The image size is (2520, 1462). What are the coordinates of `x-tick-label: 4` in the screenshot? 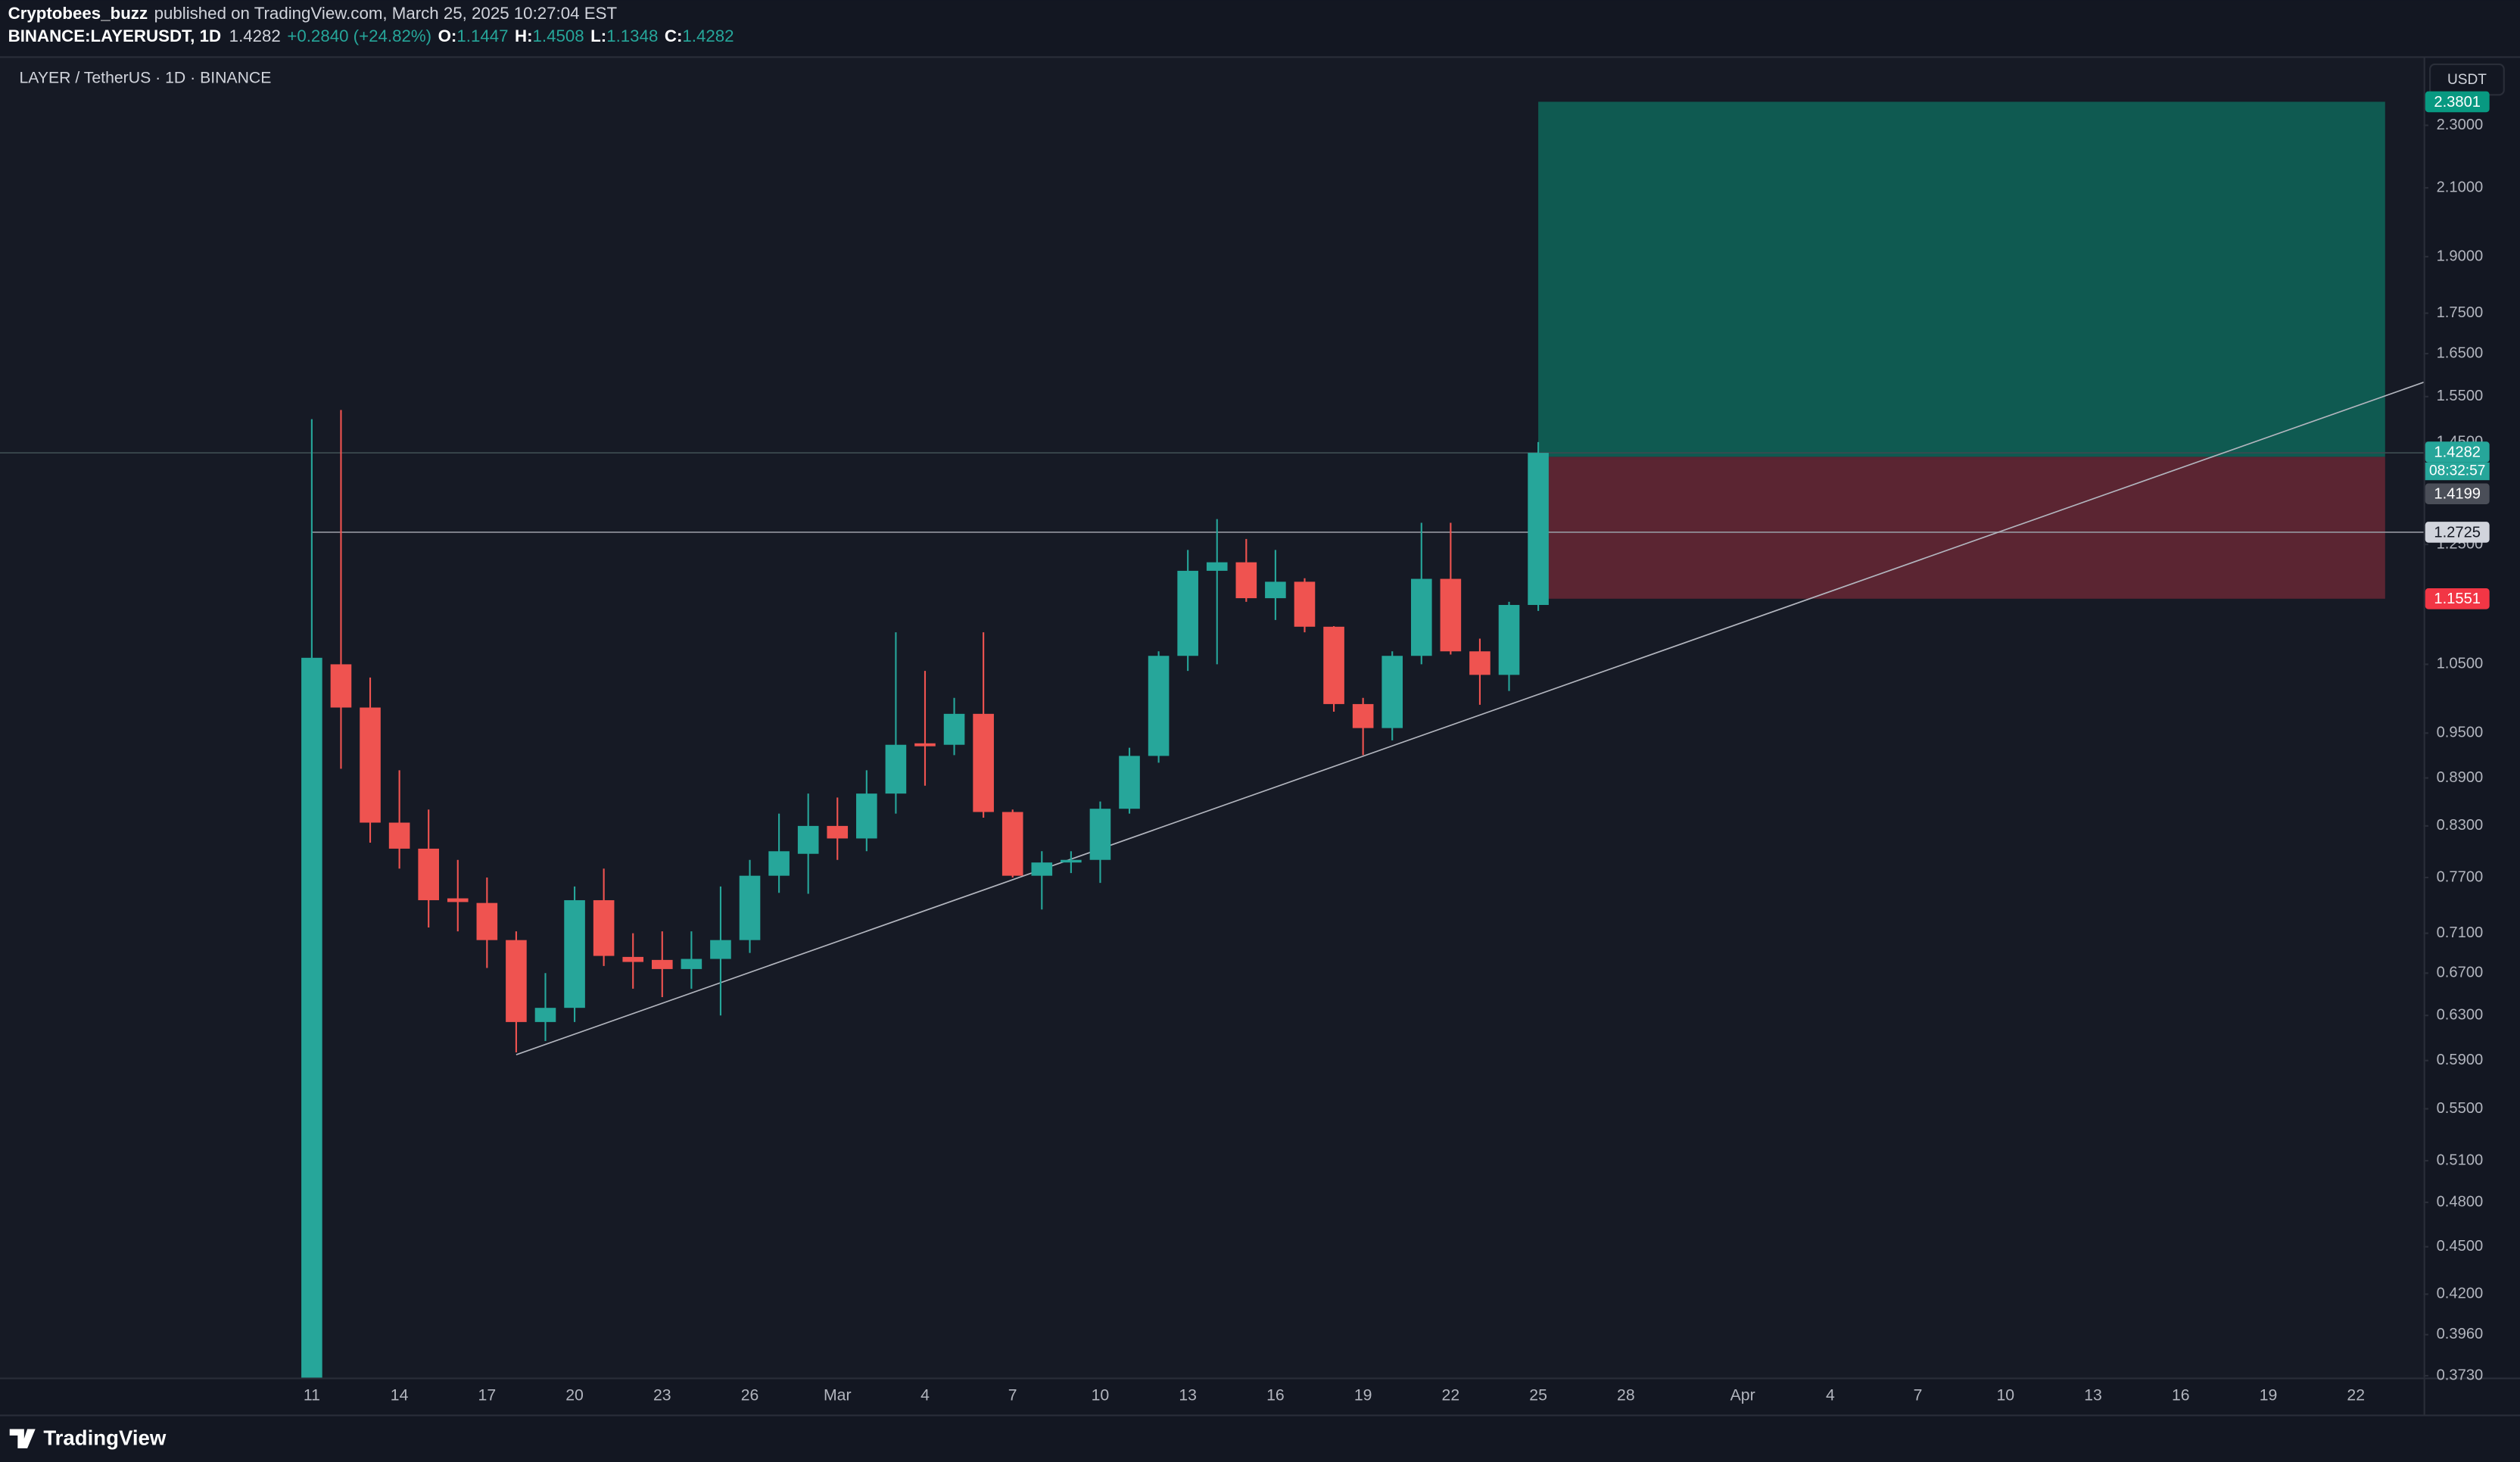 It's located at (1830, 1396).